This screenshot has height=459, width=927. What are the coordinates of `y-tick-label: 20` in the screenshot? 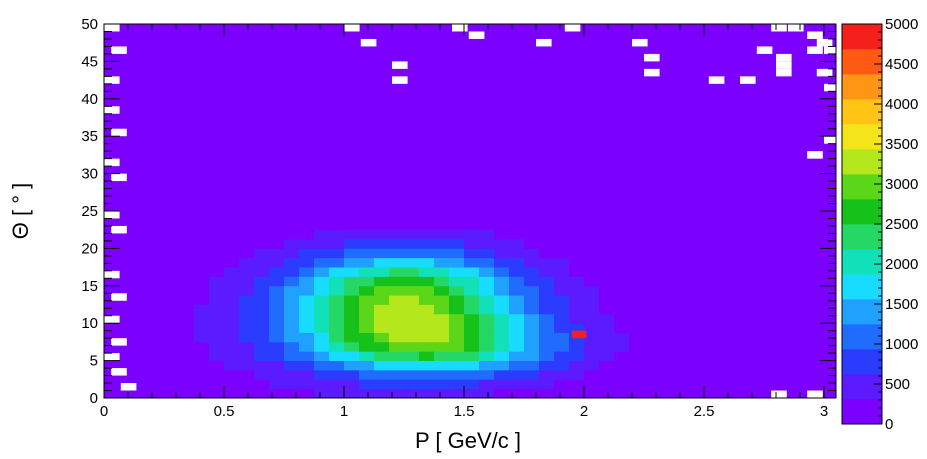 It's located at (89, 248).